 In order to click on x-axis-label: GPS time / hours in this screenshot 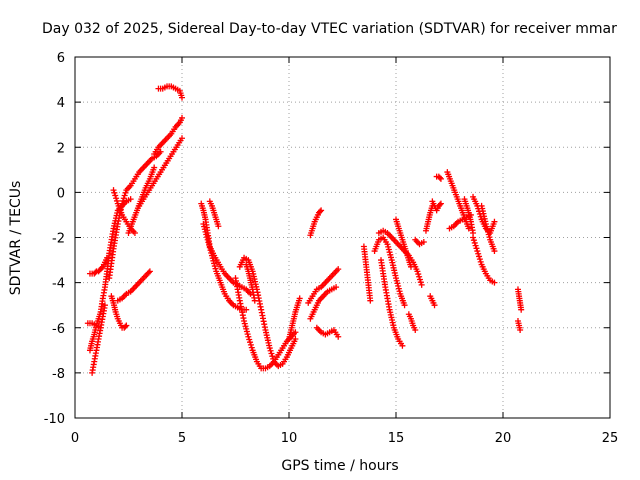, I will do `click(339, 466)`.